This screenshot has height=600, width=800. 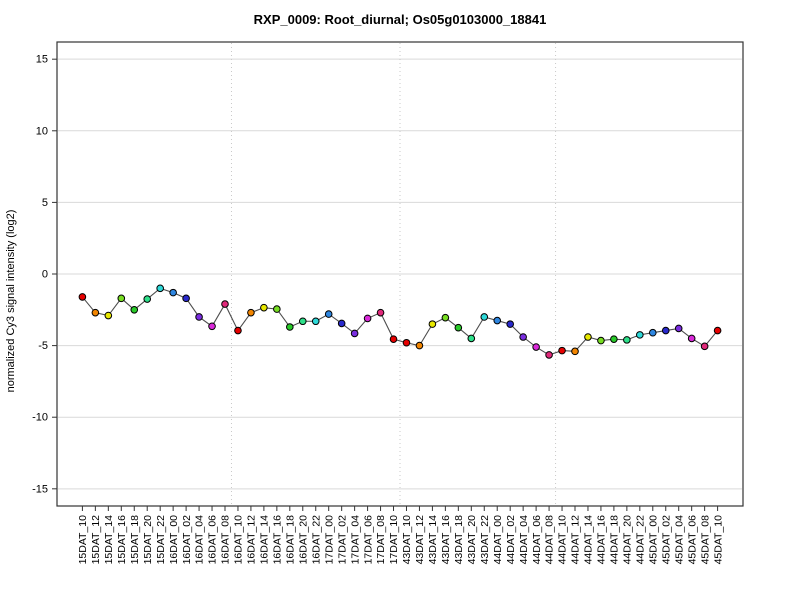 What do you see at coordinates (355, 540) in the screenshot?
I see `x-tick-label: 17DAT_04` at bounding box center [355, 540].